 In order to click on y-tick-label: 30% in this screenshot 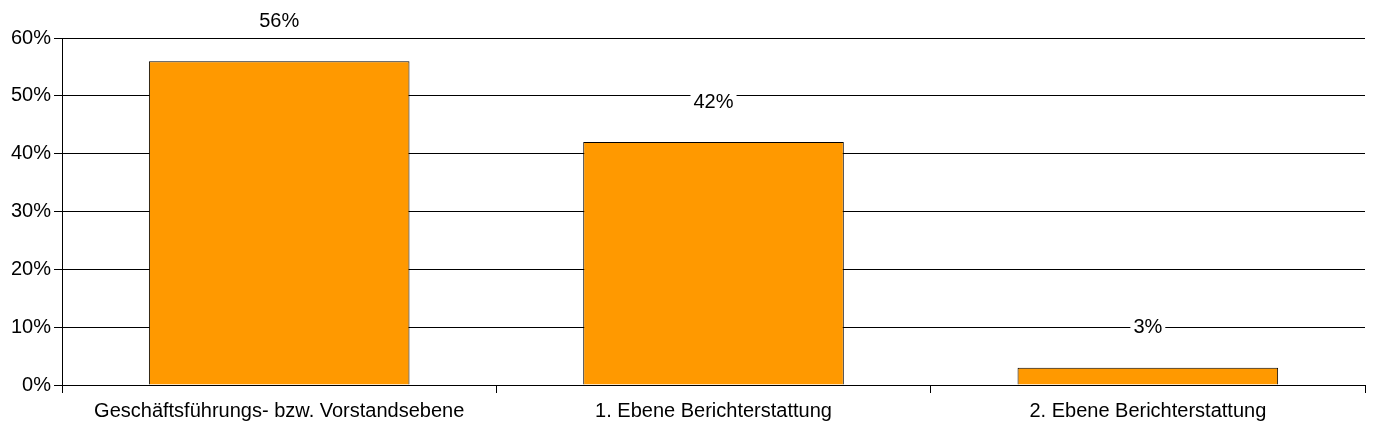, I will do `click(31, 210)`.